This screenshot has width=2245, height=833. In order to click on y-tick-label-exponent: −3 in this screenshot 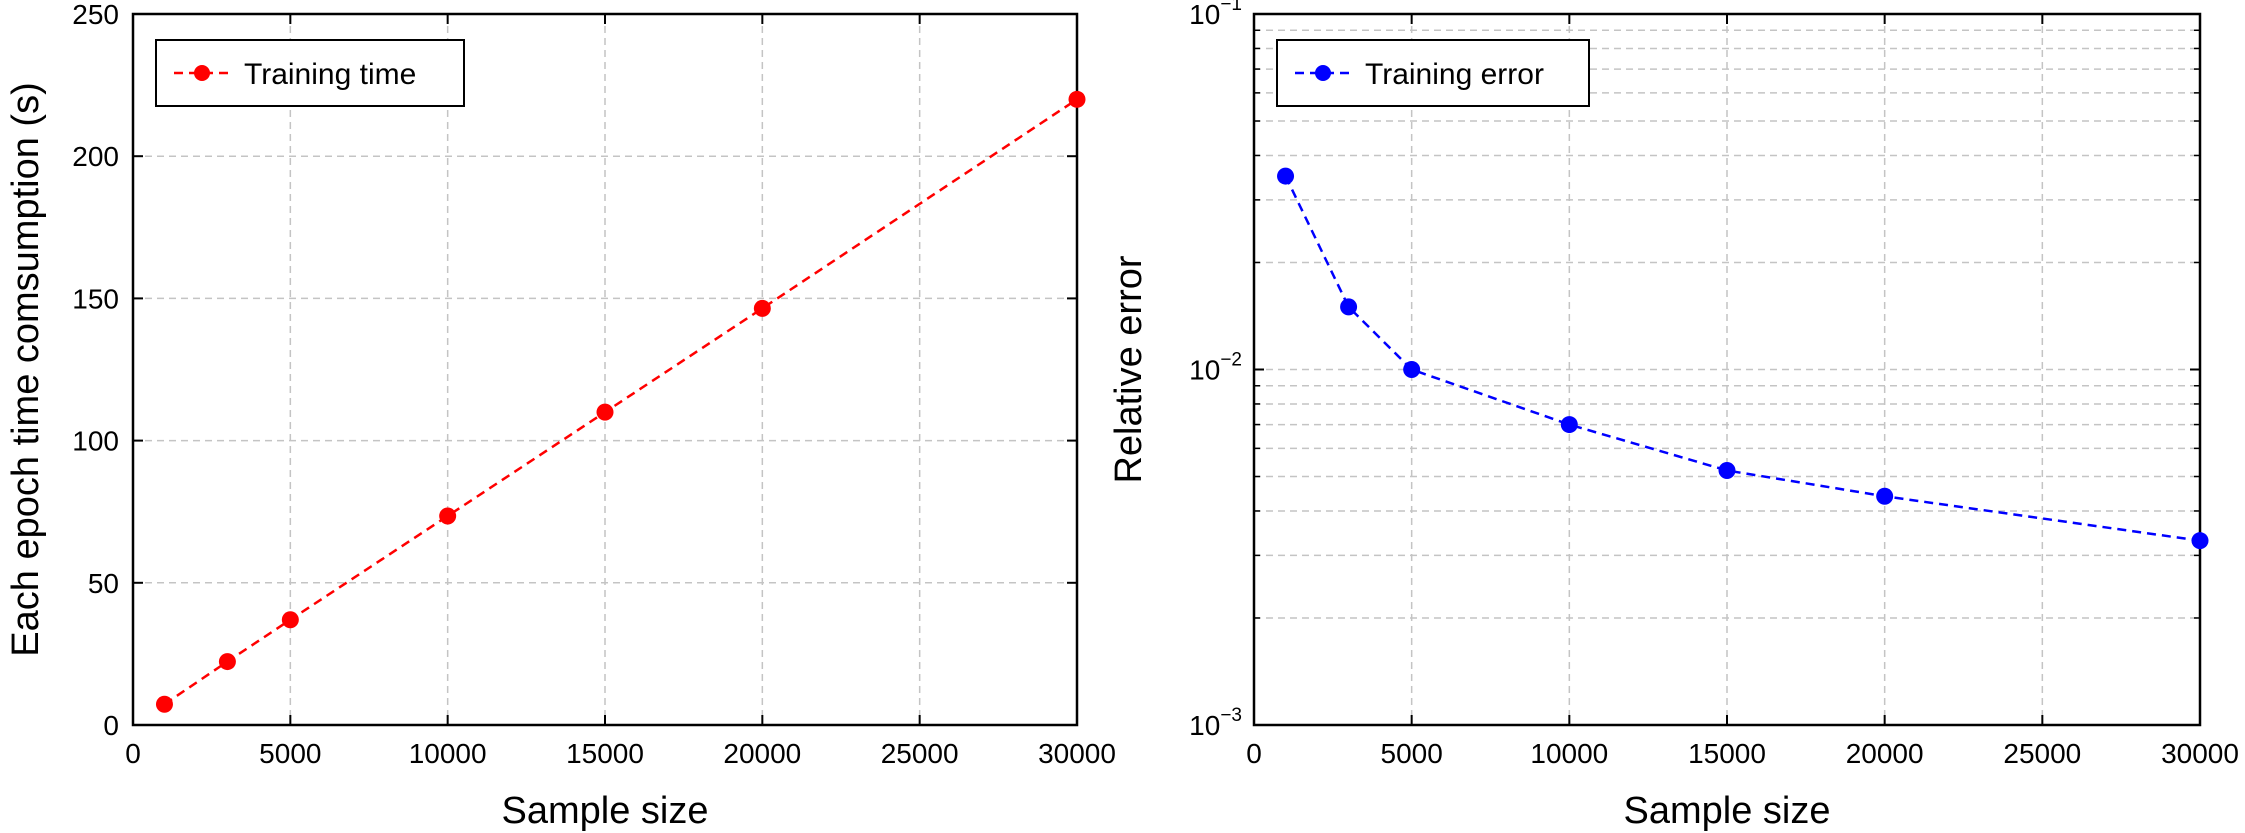, I will do `click(1231, 715)`.